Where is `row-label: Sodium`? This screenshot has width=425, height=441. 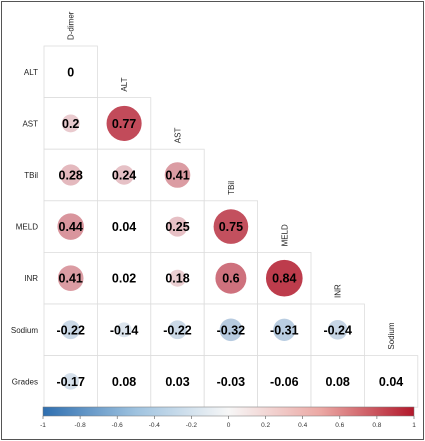 row-label: Sodium is located at coordinates (24, 330).